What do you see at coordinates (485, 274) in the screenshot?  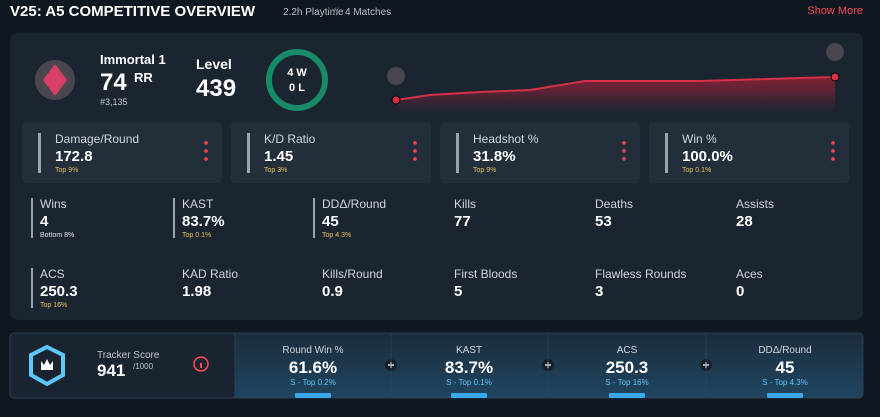 I see `stat-label: First Bloods` at bounding box center [485, 274].